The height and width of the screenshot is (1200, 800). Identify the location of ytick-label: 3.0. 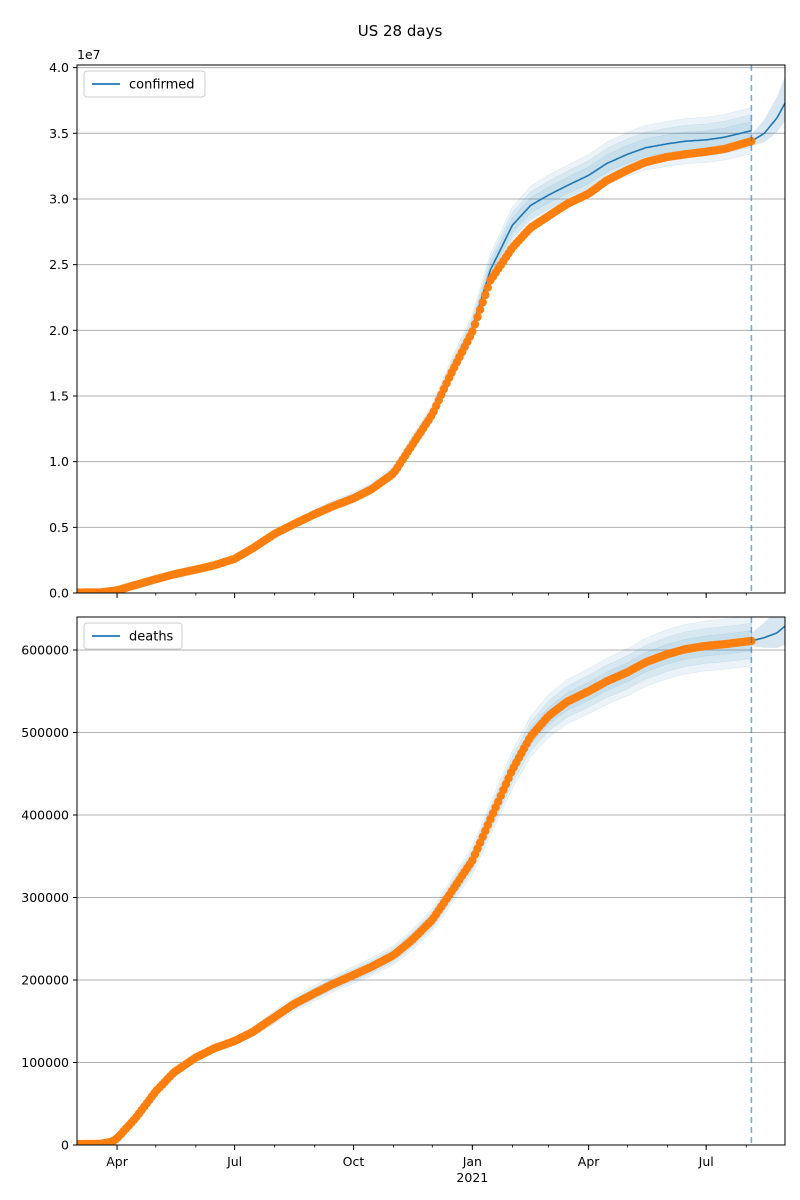
(59, 198).